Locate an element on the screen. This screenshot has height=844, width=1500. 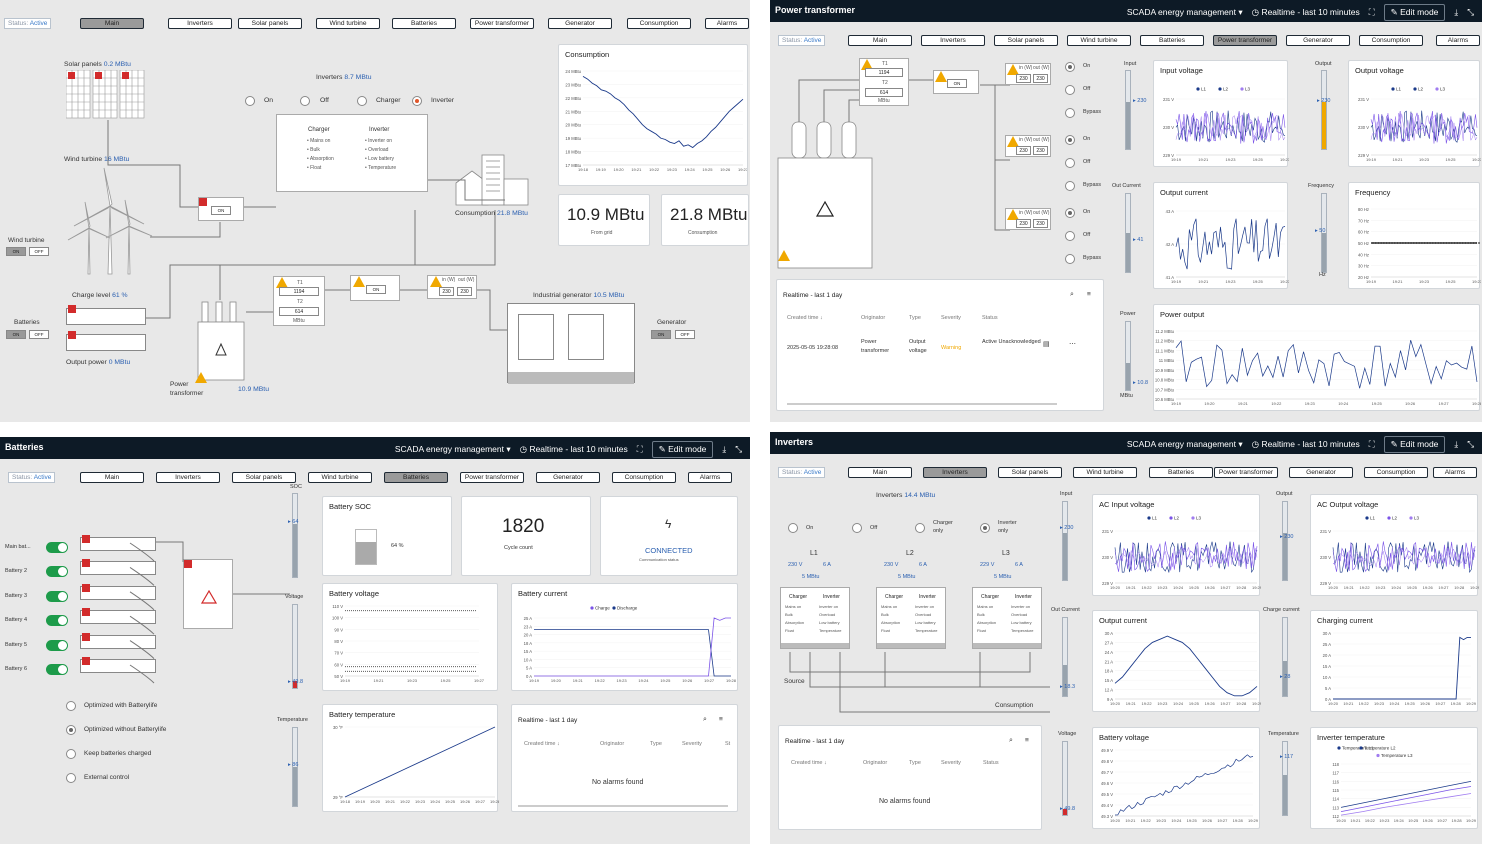
generator-off-button: OFF is located at coordinates (685, 334).